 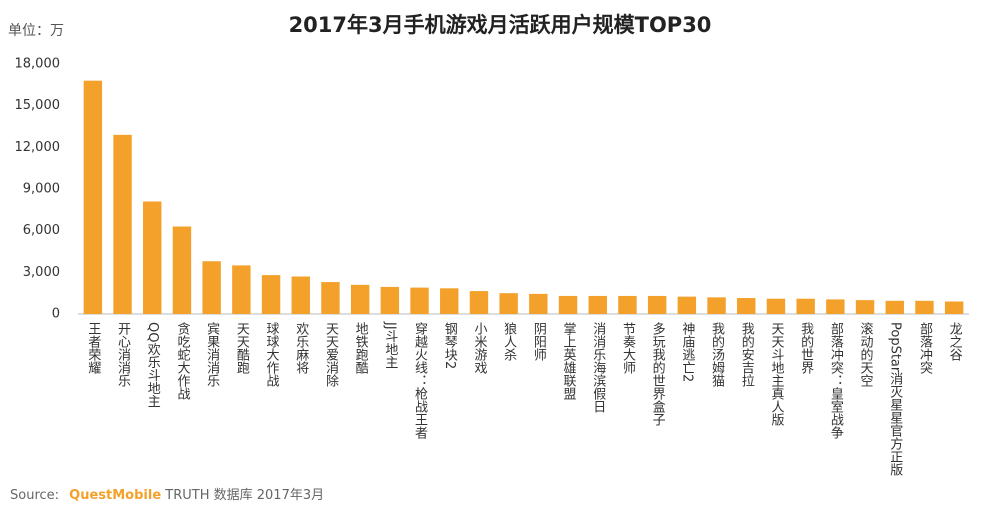 What do you see at coordinates (361, 348) in the screenshot?
I see `x-tick-label: 地铁跑酷` at bounding box center [361, 348].